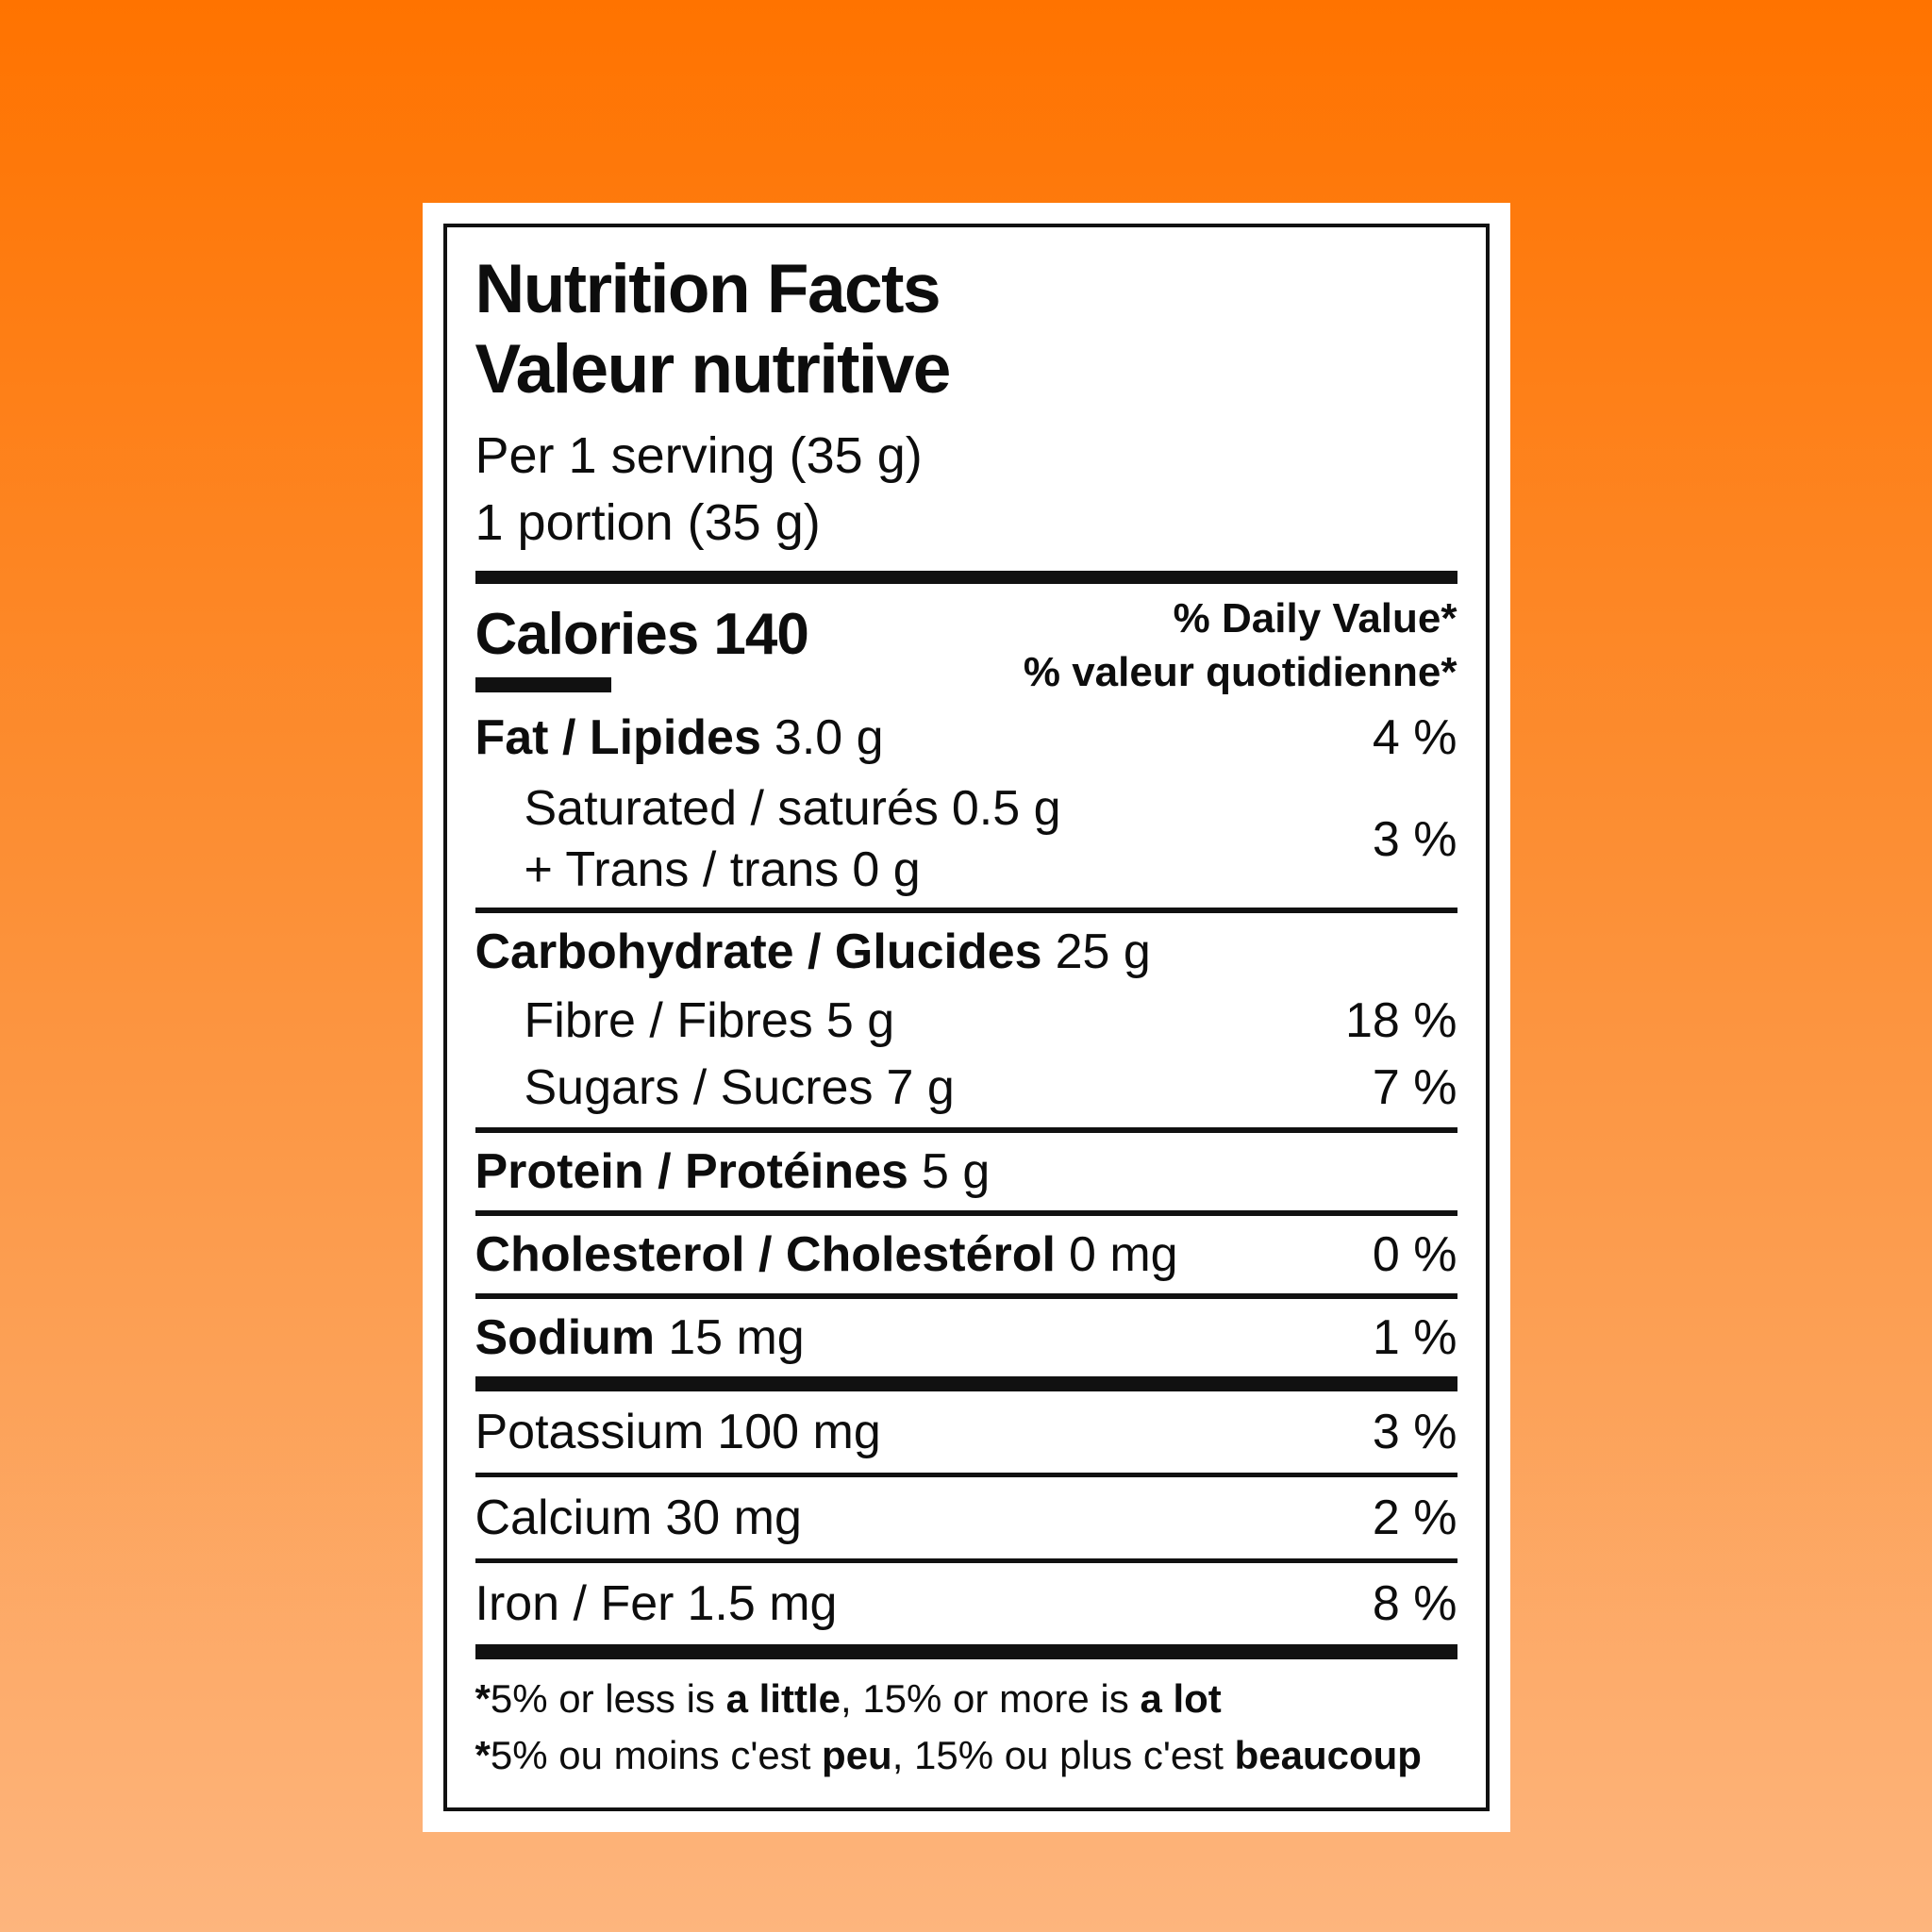  I want to click on nutrient-row-cholesterol: Cholesterol / Cholestérol 0 mg 0 %, so click(966, 1255).